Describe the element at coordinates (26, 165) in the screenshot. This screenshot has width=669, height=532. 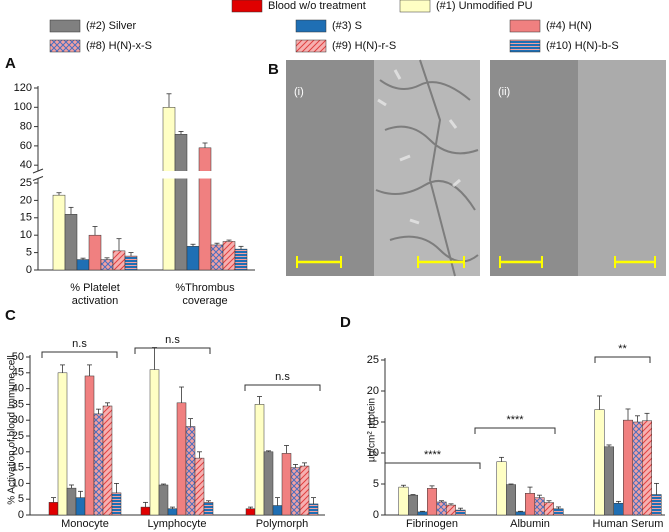
I see `y-tick-label: 40` at that location.